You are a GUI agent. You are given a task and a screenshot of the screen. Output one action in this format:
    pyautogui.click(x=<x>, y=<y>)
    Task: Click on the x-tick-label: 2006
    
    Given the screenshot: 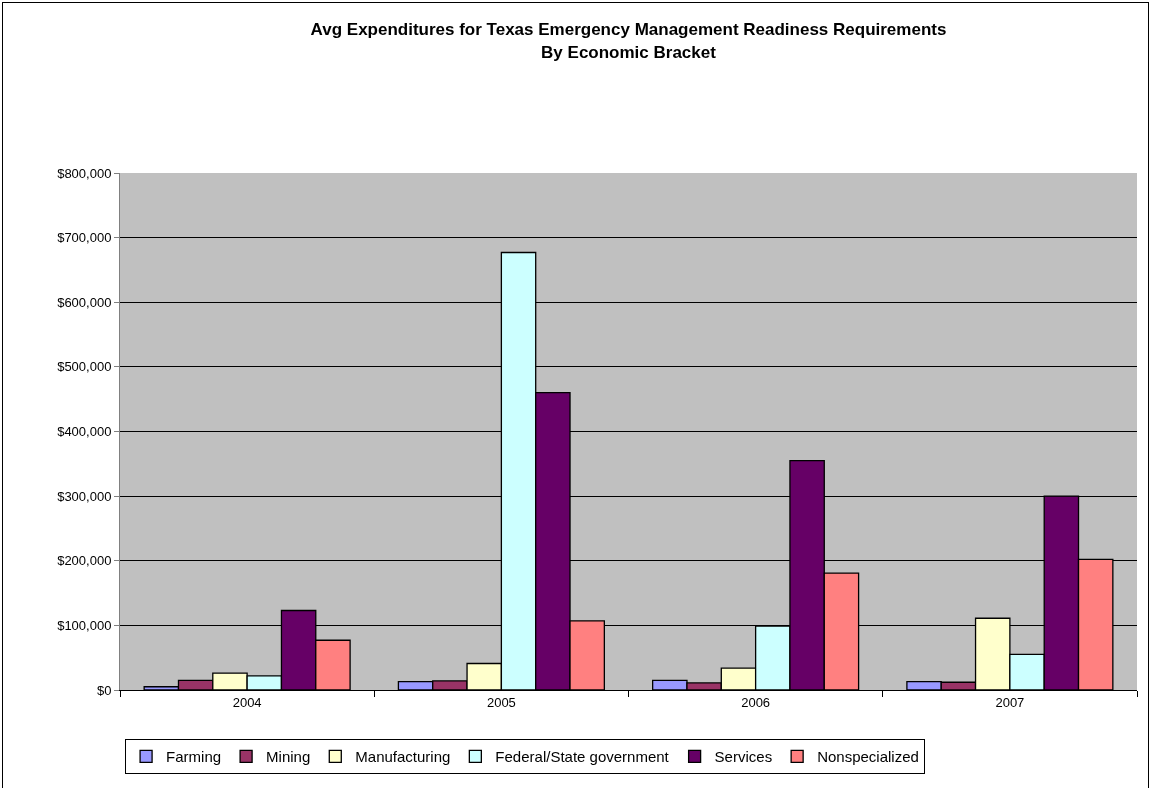 What is the action you would take?
    pyautogui.click(x=756, y=702)
    